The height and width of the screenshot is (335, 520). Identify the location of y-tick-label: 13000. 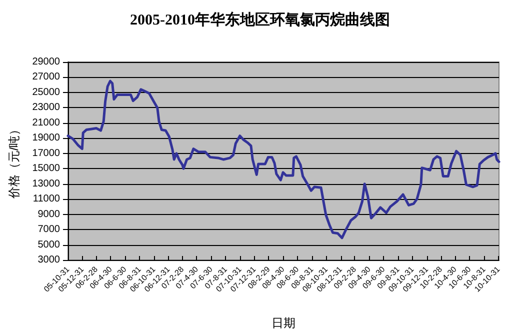
(46, 184).